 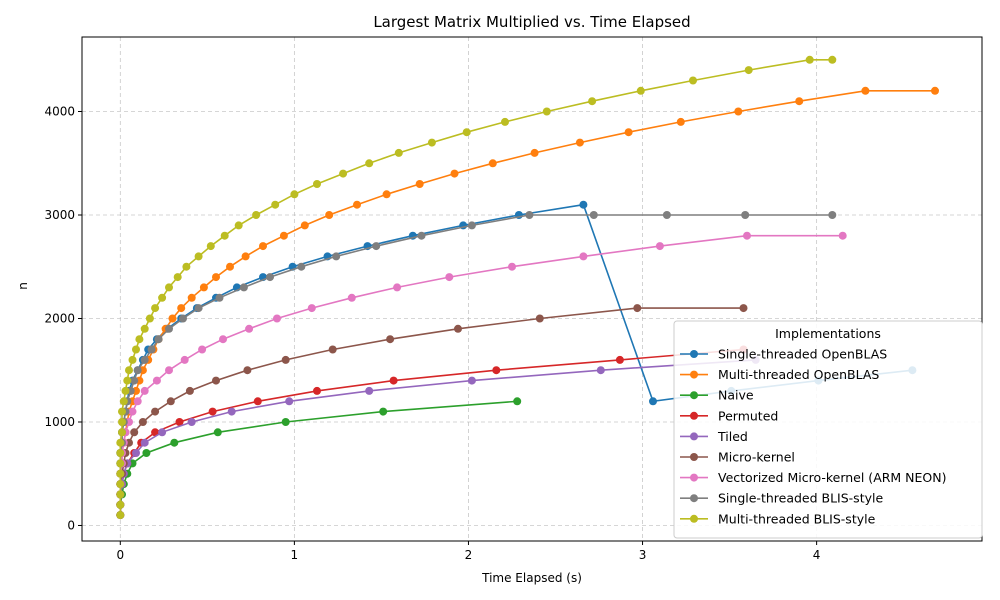 What do you see at coordinates (817, 555) in the screenshot?
I see `x-tick-label: 4` at bounding box center [817, 555].